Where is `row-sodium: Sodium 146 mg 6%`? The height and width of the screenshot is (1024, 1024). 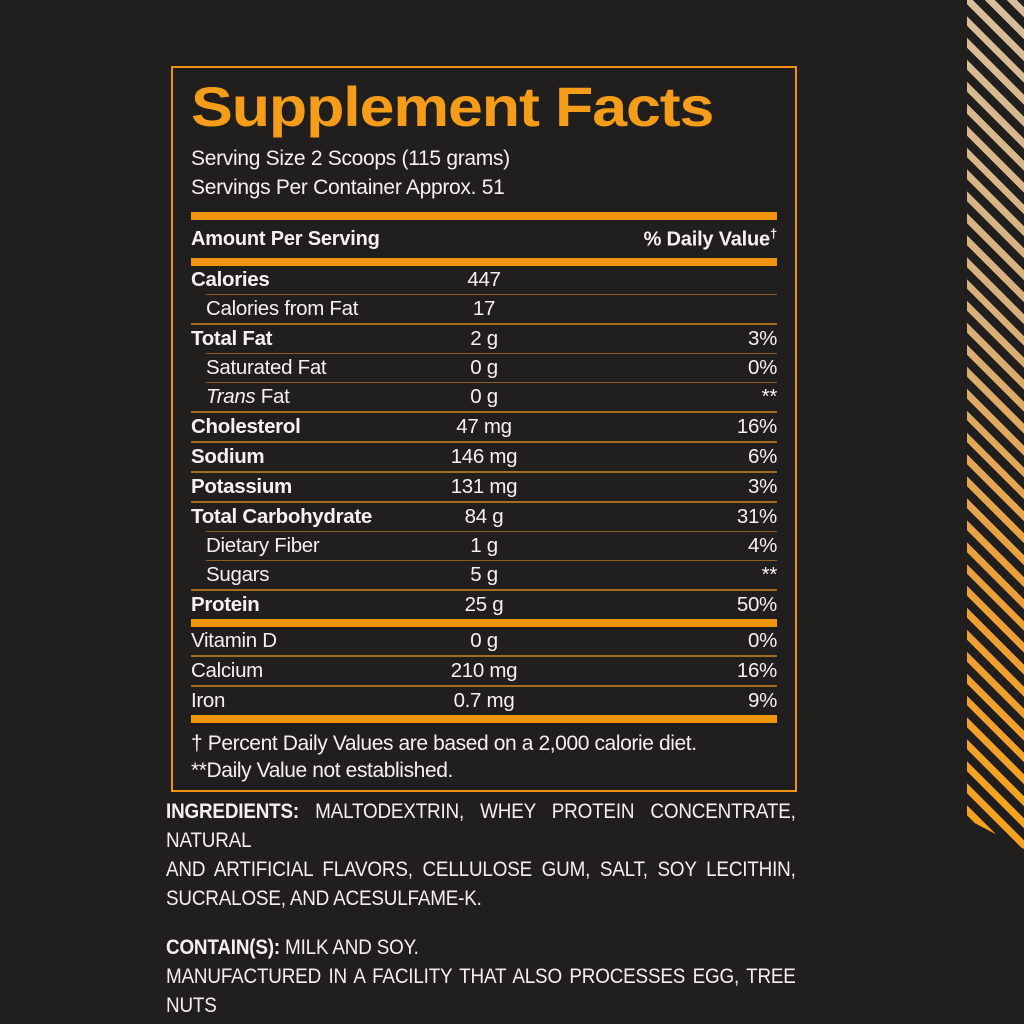 row-sodium: Sodium 146 mg 6% is located at coordinates (484, 457).